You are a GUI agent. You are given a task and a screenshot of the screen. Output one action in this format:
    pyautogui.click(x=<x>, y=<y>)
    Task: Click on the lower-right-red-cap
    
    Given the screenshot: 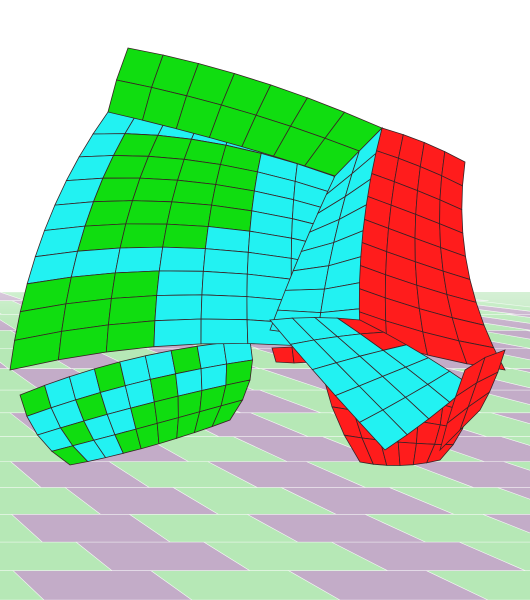 What is the action you would take?
    pyautogui.click(x=472, y=400)
    